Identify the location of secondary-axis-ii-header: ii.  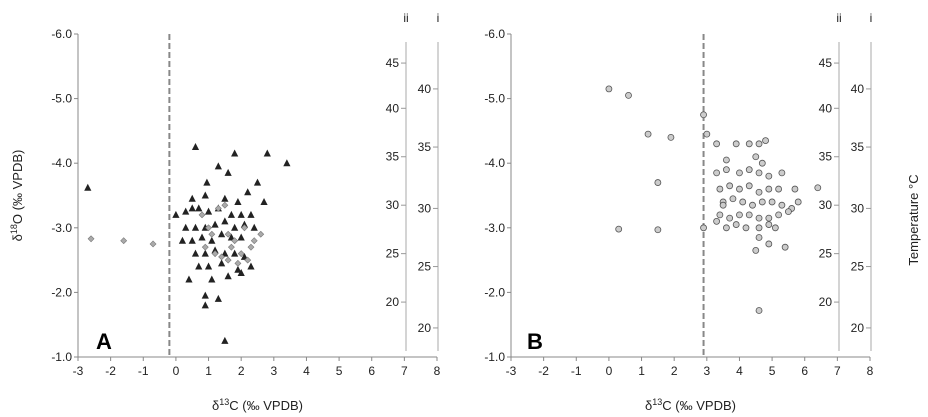
(838, 18).